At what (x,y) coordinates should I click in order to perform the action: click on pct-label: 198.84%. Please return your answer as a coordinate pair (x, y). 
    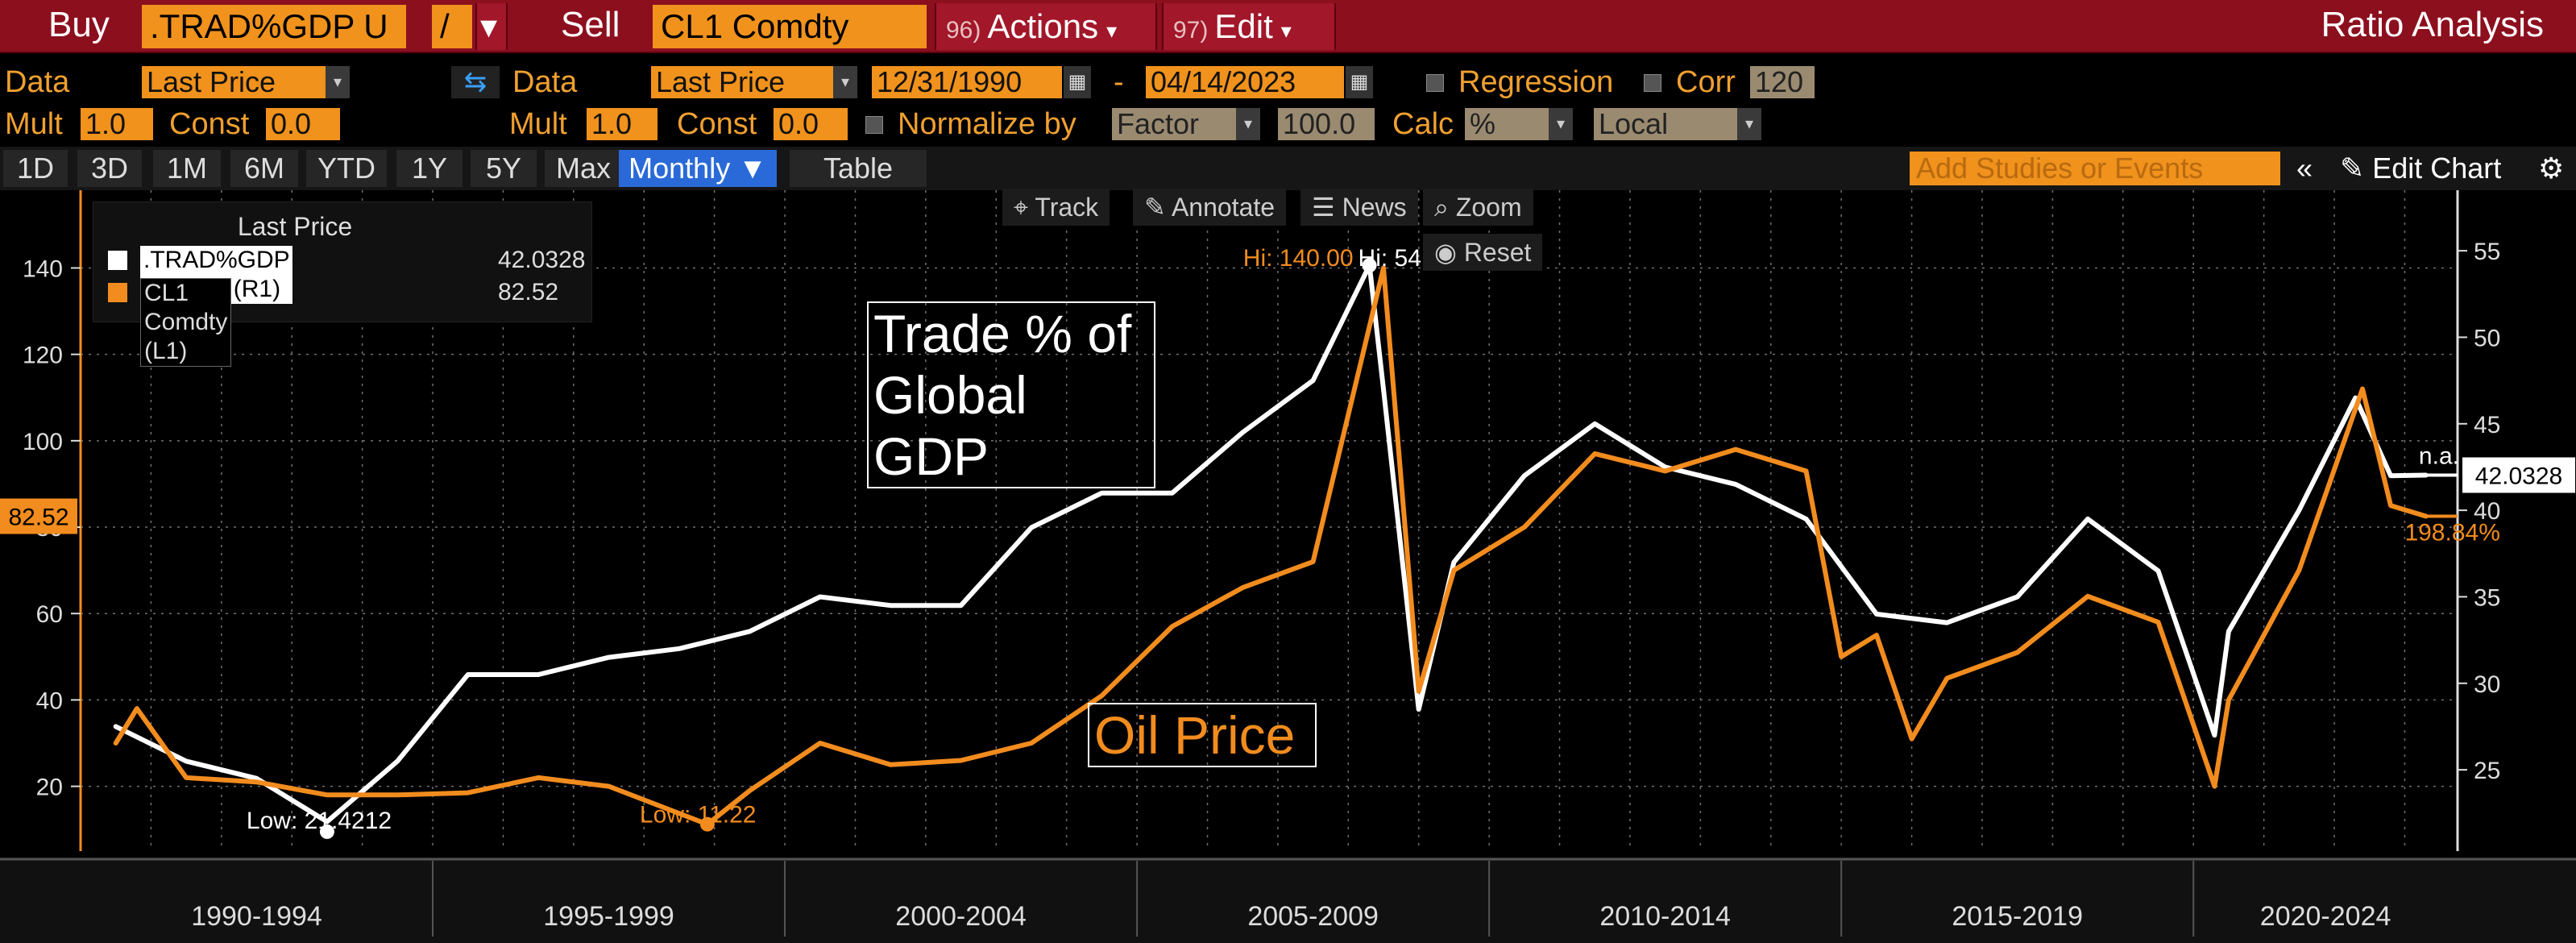
    Looking at the image, I should click on (2451, 533).